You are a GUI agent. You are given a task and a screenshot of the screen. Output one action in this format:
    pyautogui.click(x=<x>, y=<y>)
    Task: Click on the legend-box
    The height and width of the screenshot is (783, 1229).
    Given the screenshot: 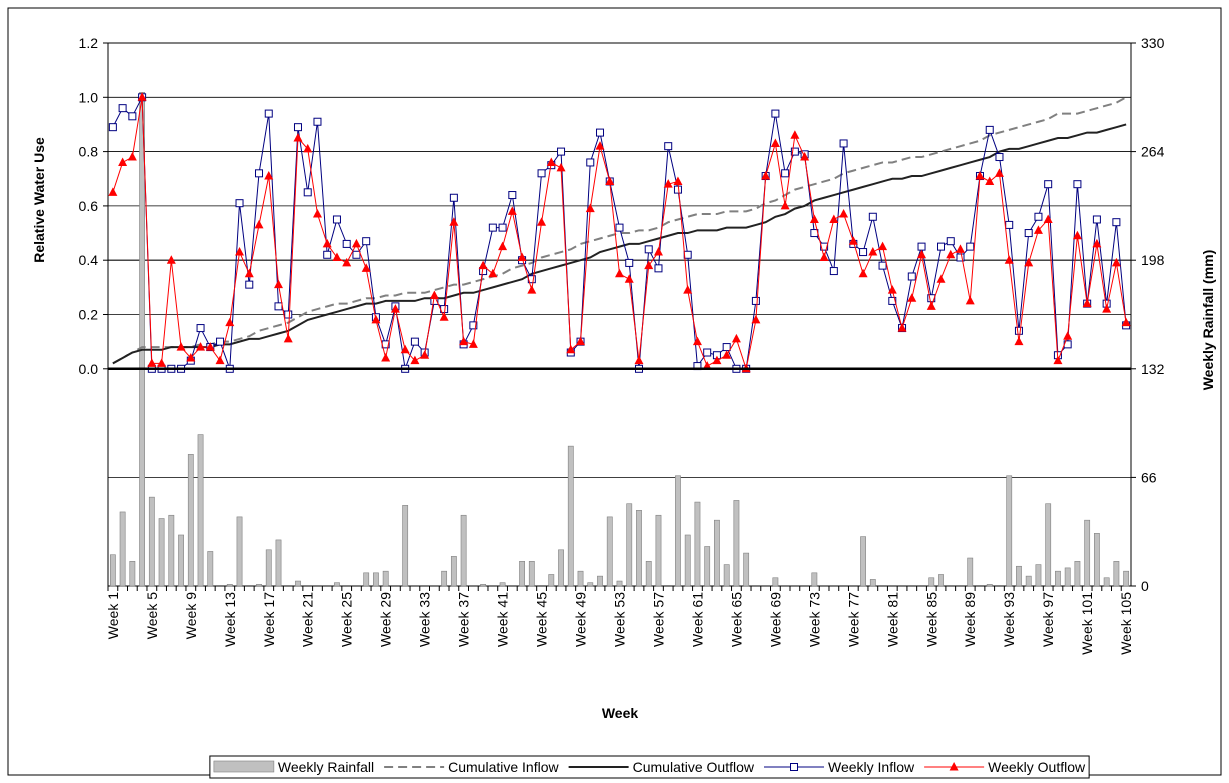 What is the action you would take?
    pyautogui.click(x=649, y=767)
    